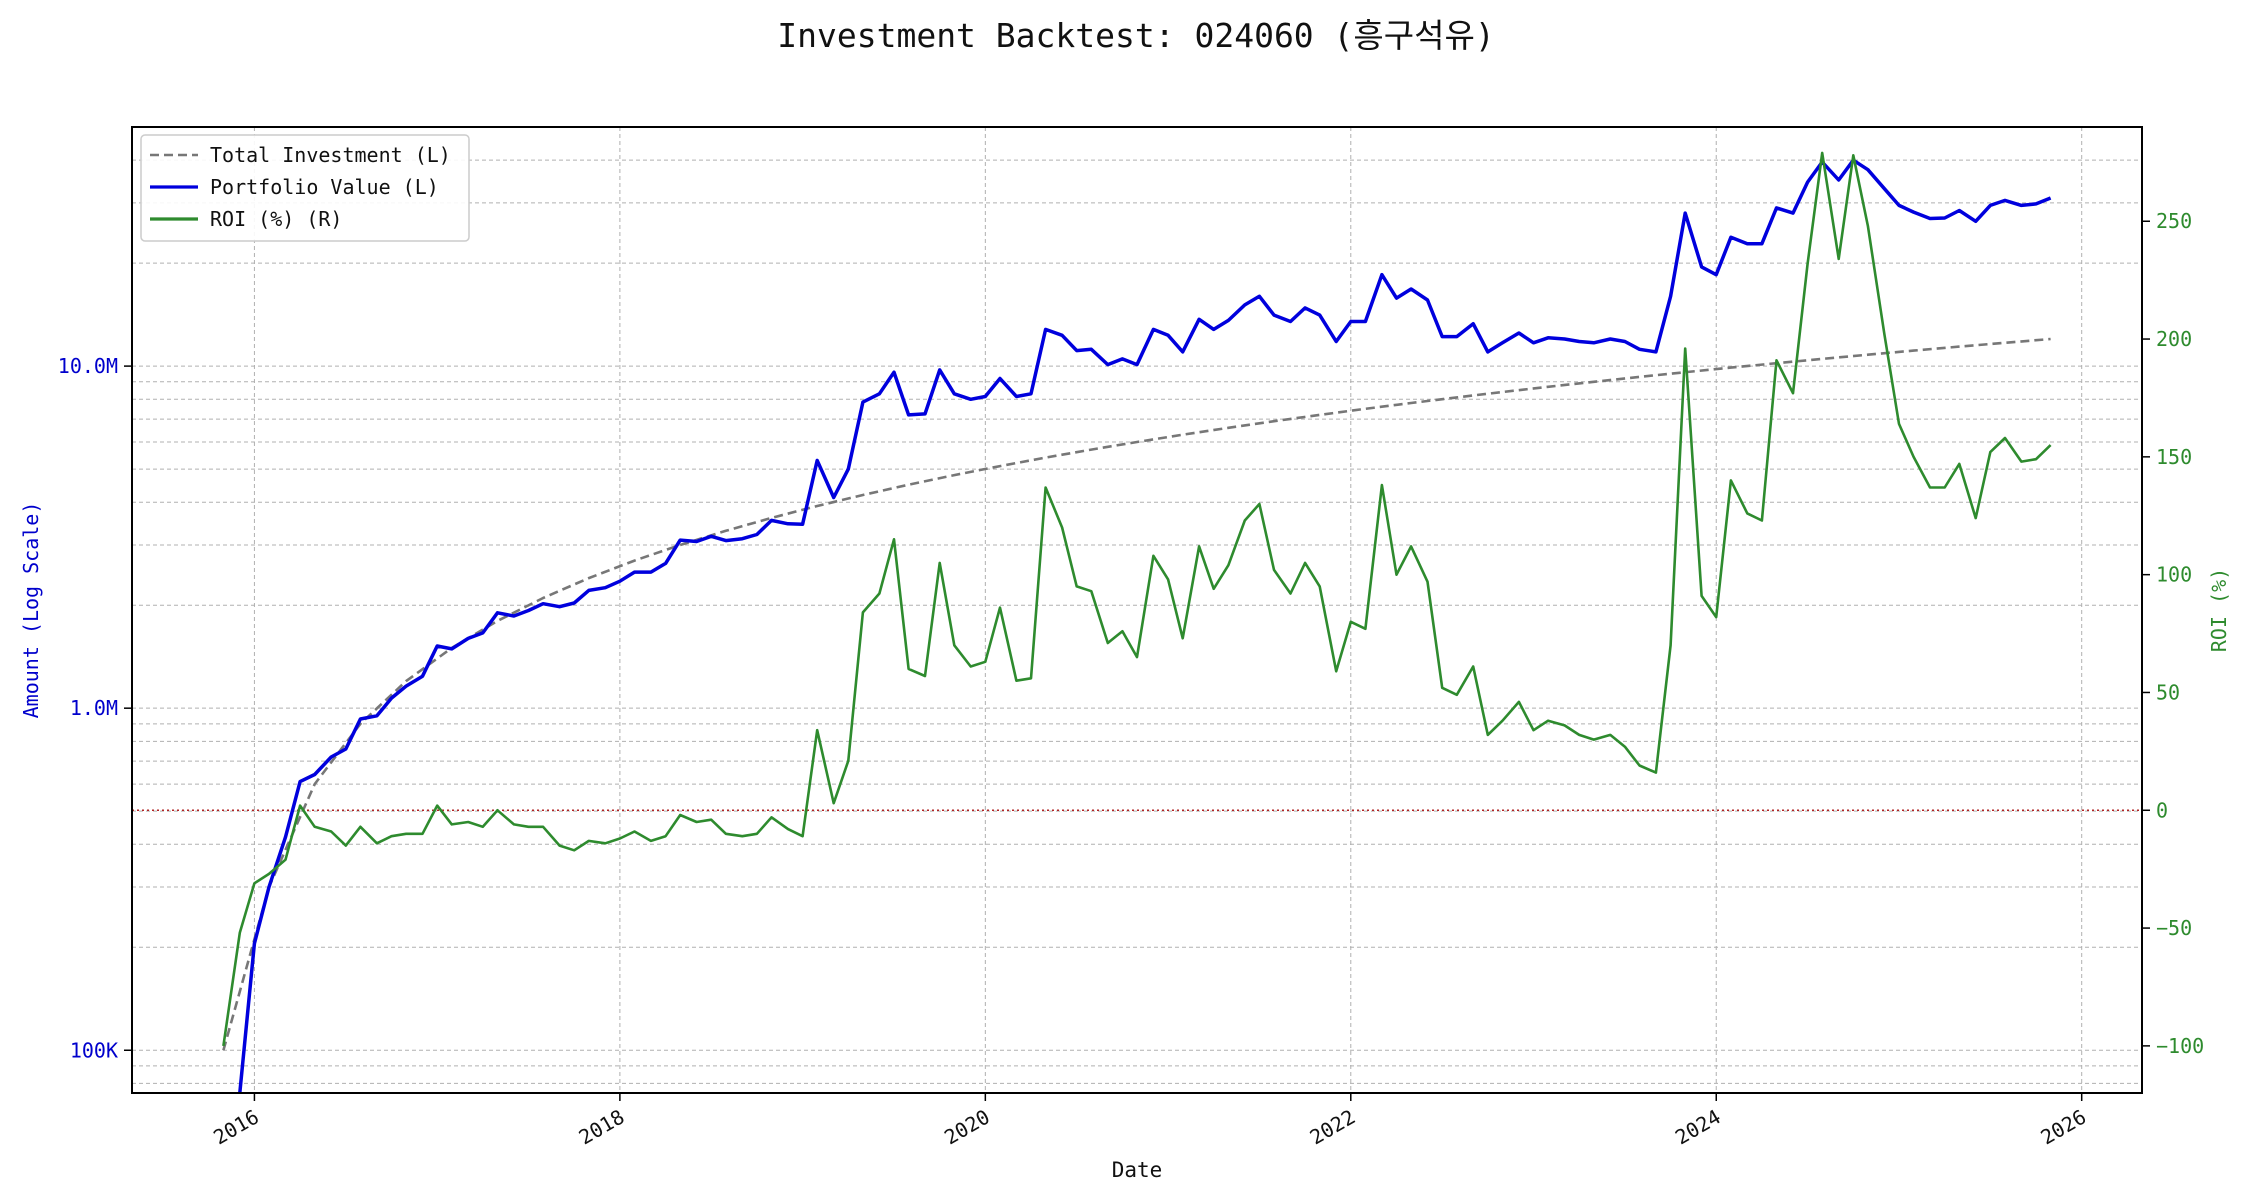 The width and height of the screenshot is (2250, 1200). Describe the element at coordinates (2174, 928) in the screenshot. I see `y-right-tick-label: −50` at that location.